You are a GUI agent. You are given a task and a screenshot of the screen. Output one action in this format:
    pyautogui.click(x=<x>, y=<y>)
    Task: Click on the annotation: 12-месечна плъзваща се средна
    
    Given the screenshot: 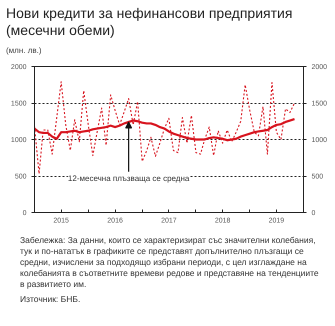 What is the action you would take?
    pyautogui.click(x=129, y=178)
    